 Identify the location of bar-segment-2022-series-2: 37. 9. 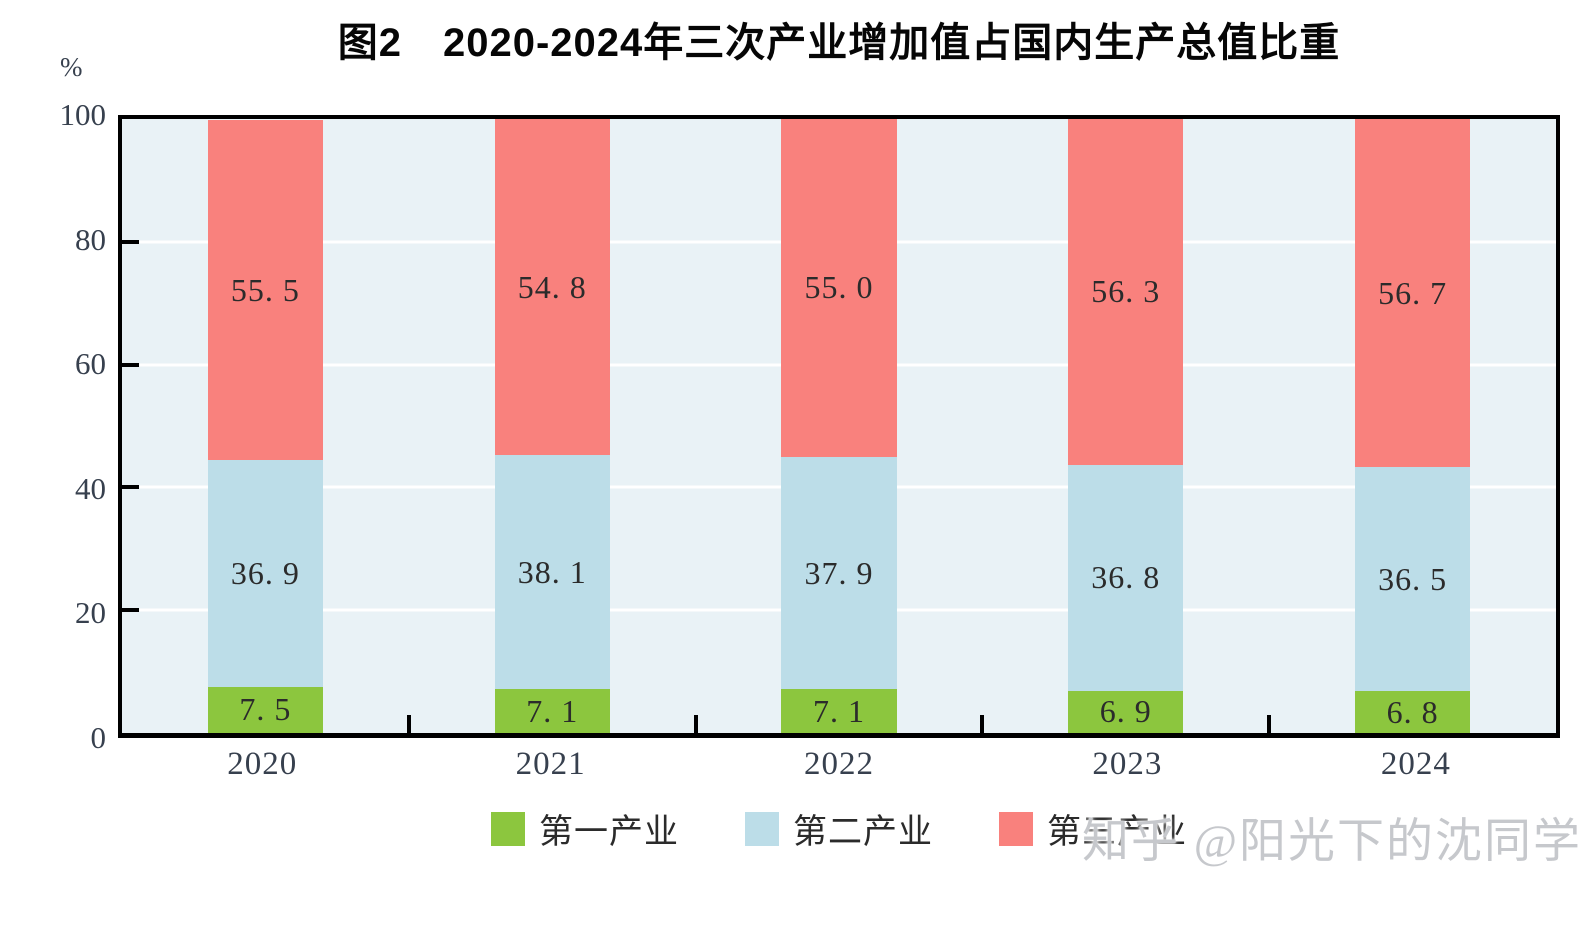
(839, 573).